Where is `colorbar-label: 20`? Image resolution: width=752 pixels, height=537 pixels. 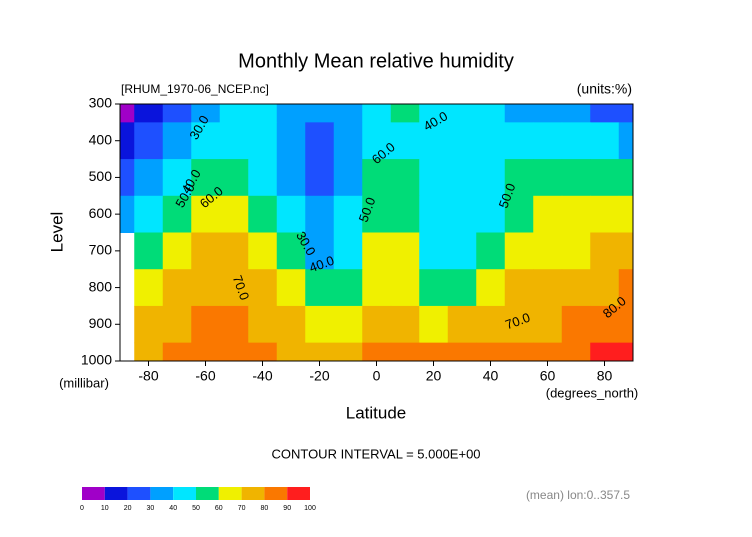
colorbar-label: 20 is located at coordinates (128, 508).